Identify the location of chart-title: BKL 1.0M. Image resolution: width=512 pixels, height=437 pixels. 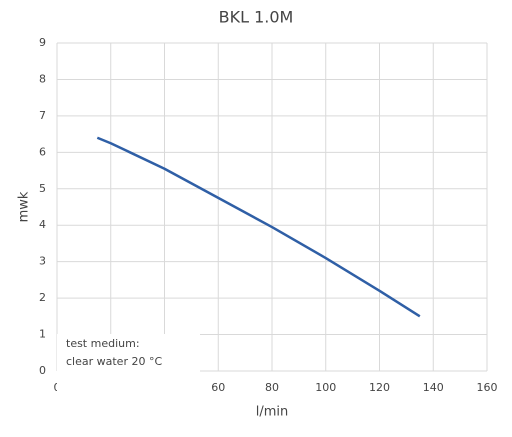
(256, 17).